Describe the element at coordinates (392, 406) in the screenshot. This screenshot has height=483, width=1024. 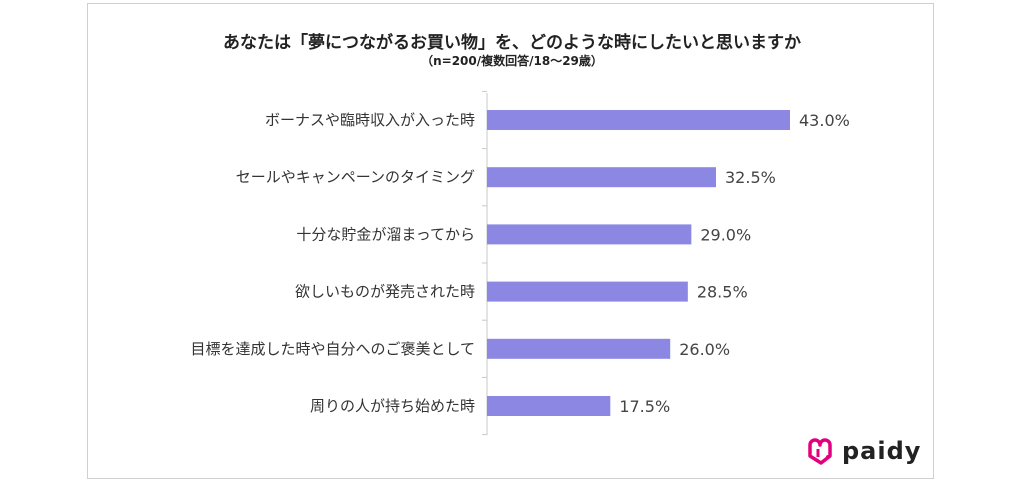
I see `category-label: 周りの人が持ち始めた時` at that location.